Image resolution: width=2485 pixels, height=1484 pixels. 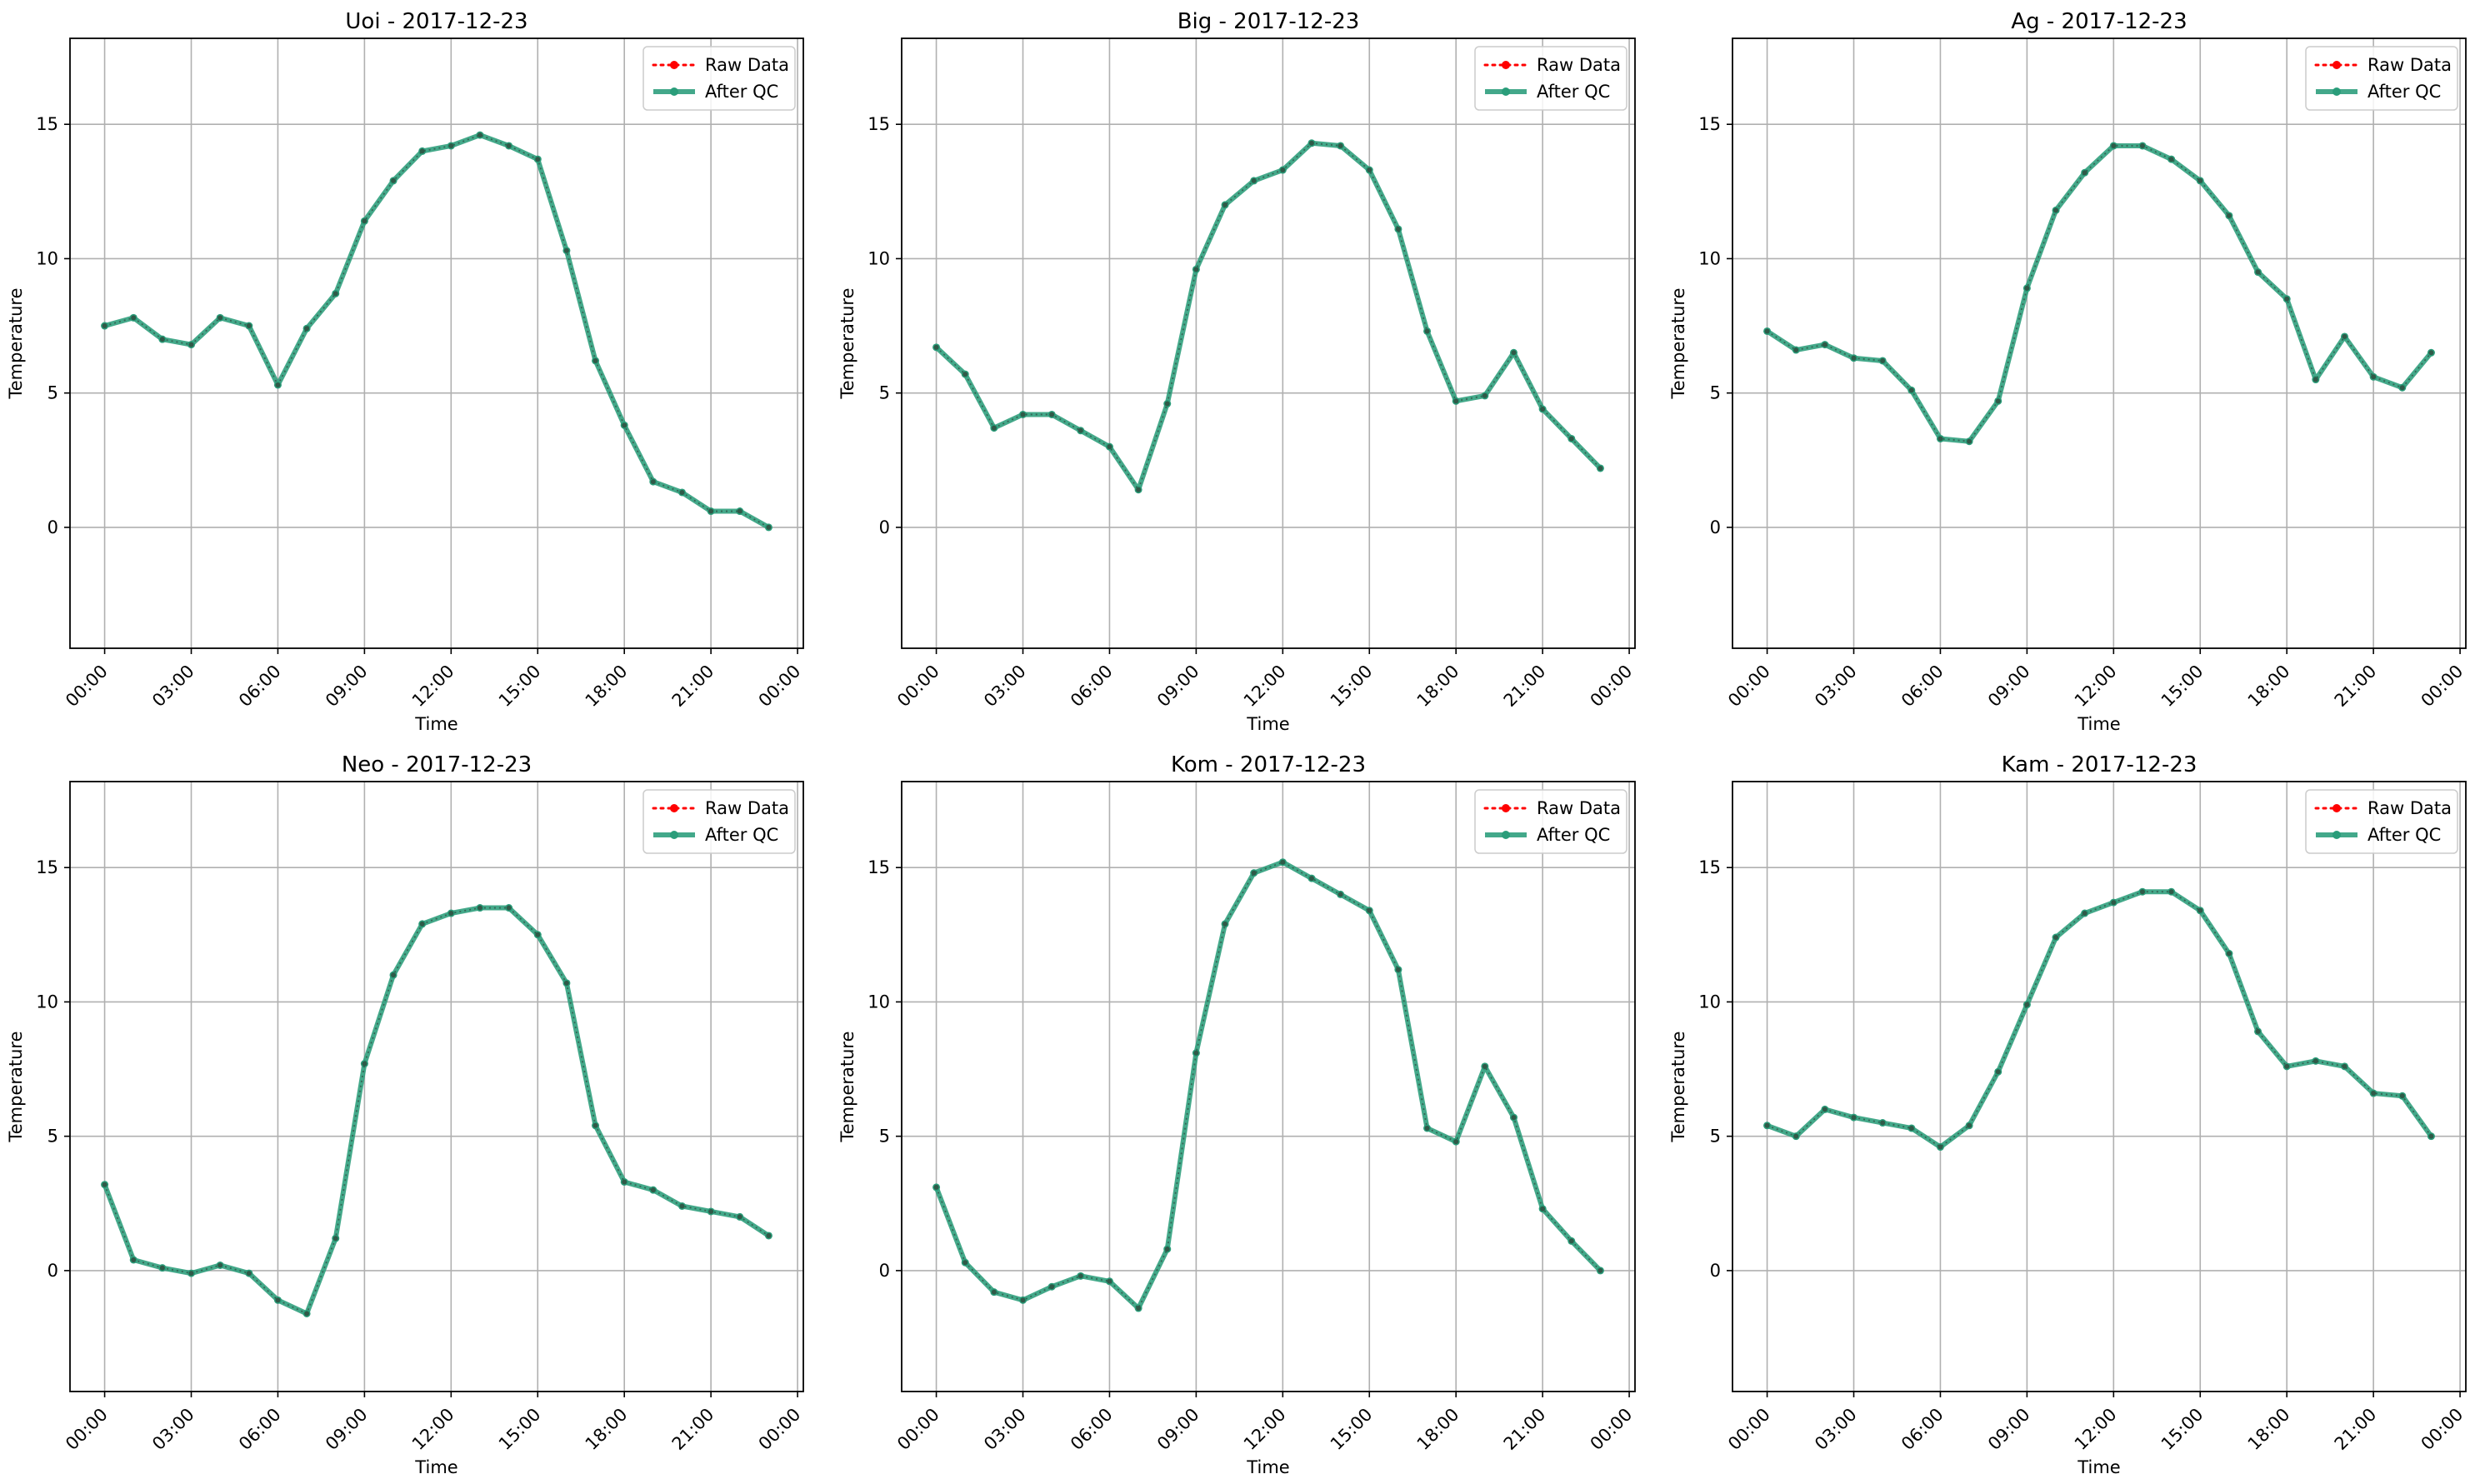 I want to click on y-tick-label: 5, so click(x=53, y=1137).